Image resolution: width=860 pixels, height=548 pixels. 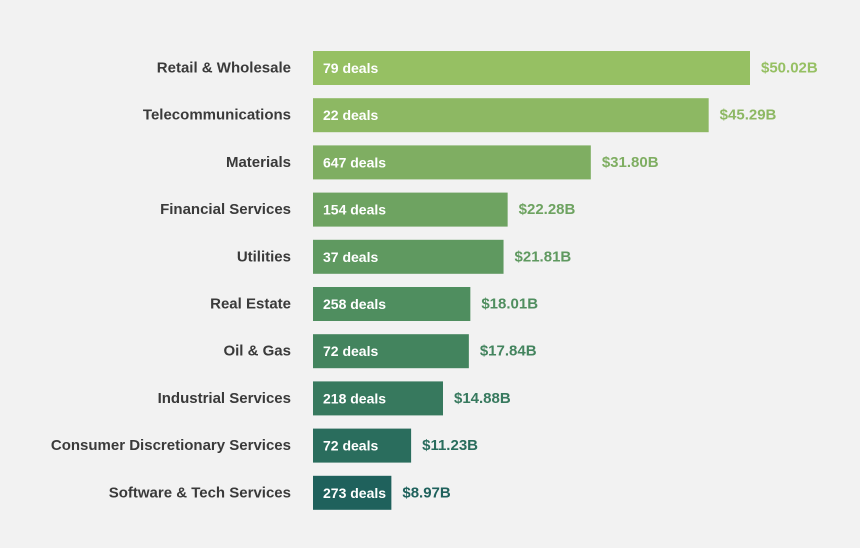 I want to click on deal-count-label: 273 deals, so click(x=354, y=493).